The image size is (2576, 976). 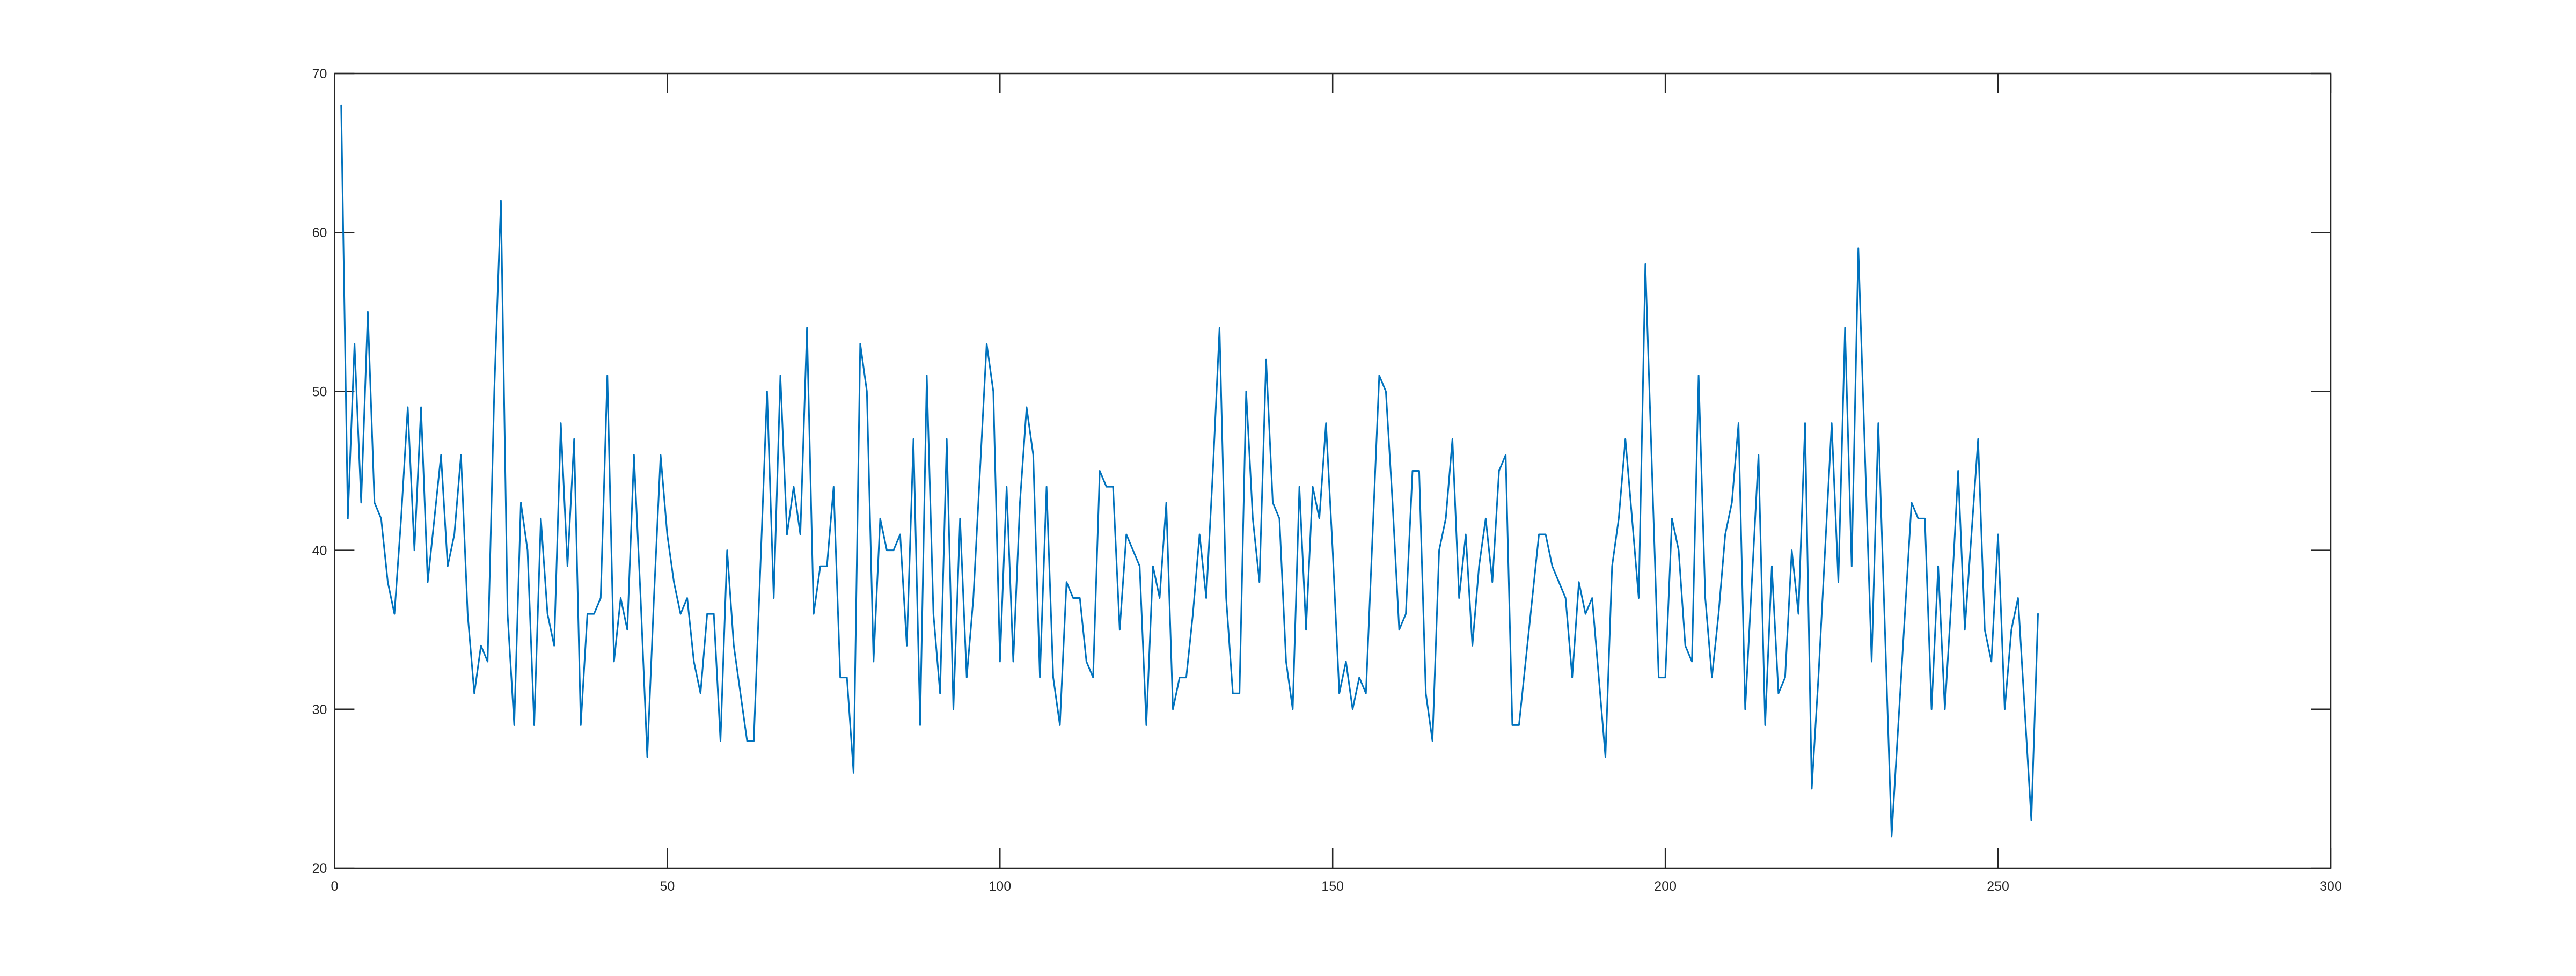 I want to click on x-tick-label: 250, so click(x=1998, y=886).